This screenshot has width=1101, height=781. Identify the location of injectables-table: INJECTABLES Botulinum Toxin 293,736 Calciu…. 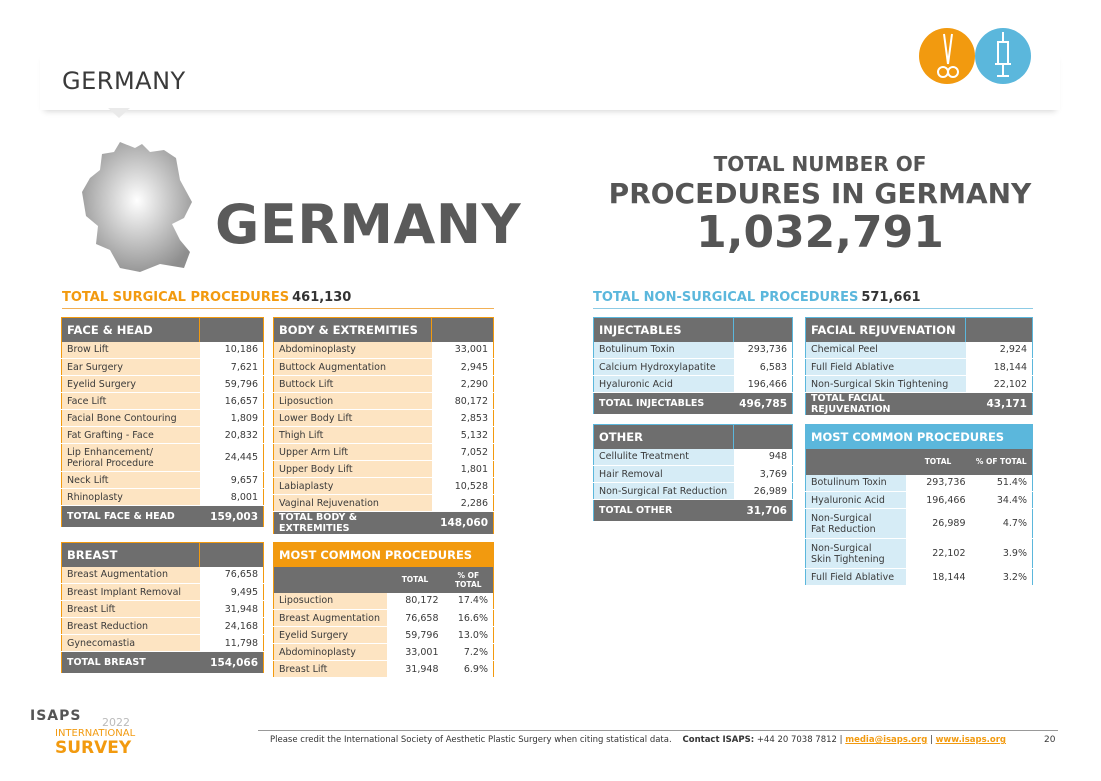
(693, 366).